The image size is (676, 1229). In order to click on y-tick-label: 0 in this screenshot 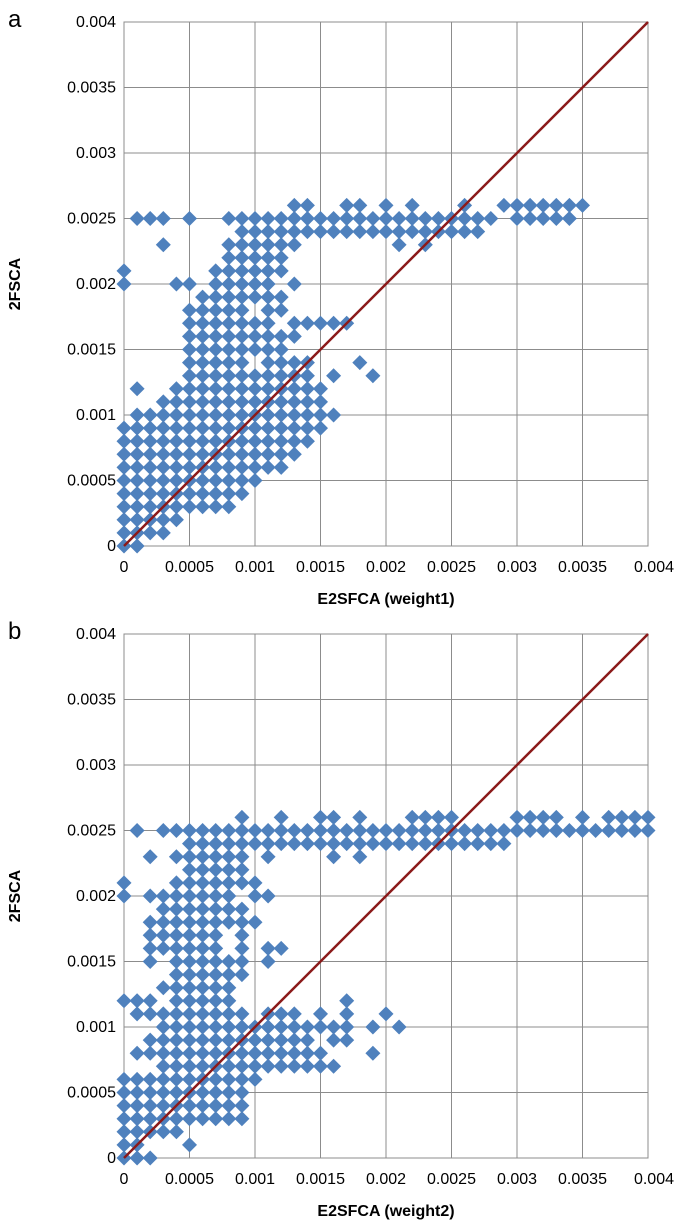, I will do `click(111, 546)`.